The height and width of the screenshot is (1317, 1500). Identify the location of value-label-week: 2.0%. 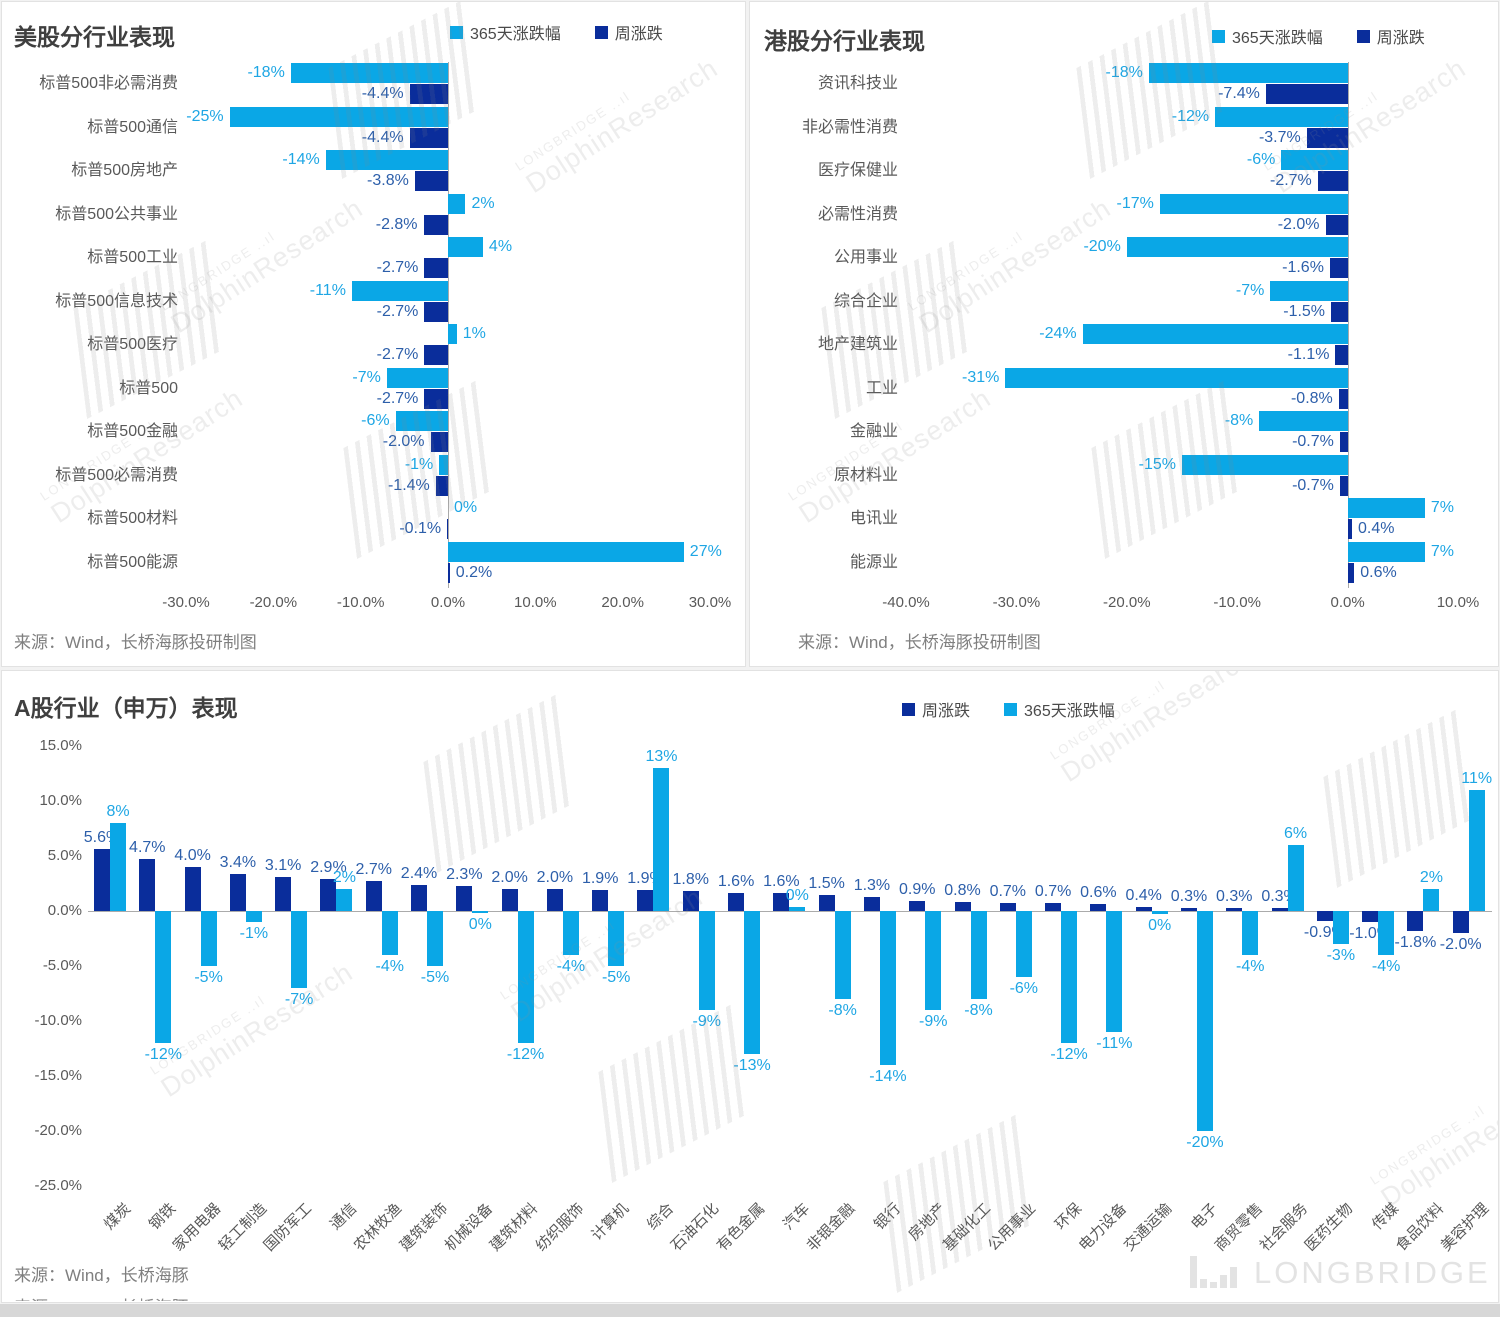
(509, 877).